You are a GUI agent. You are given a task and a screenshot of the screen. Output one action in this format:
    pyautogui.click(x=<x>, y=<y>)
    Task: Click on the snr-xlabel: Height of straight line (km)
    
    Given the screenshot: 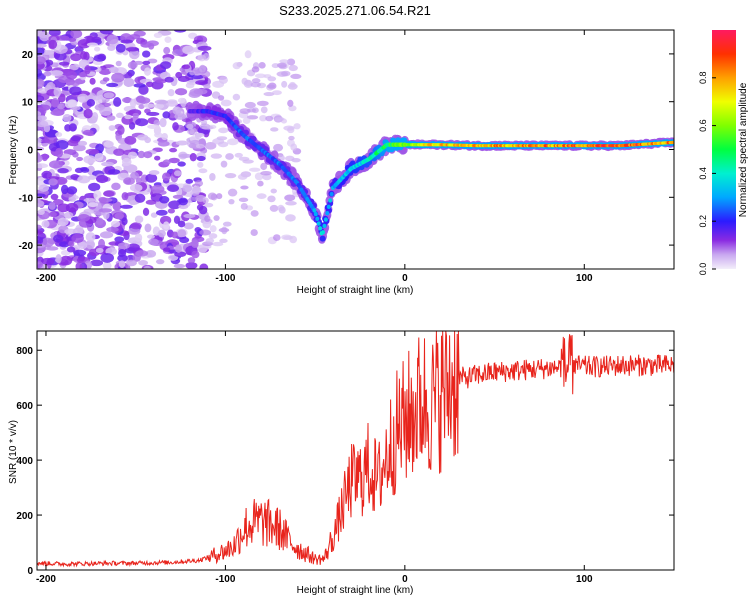 What is the action you would take?
    pyautogui.click(x=355, y=590)
    